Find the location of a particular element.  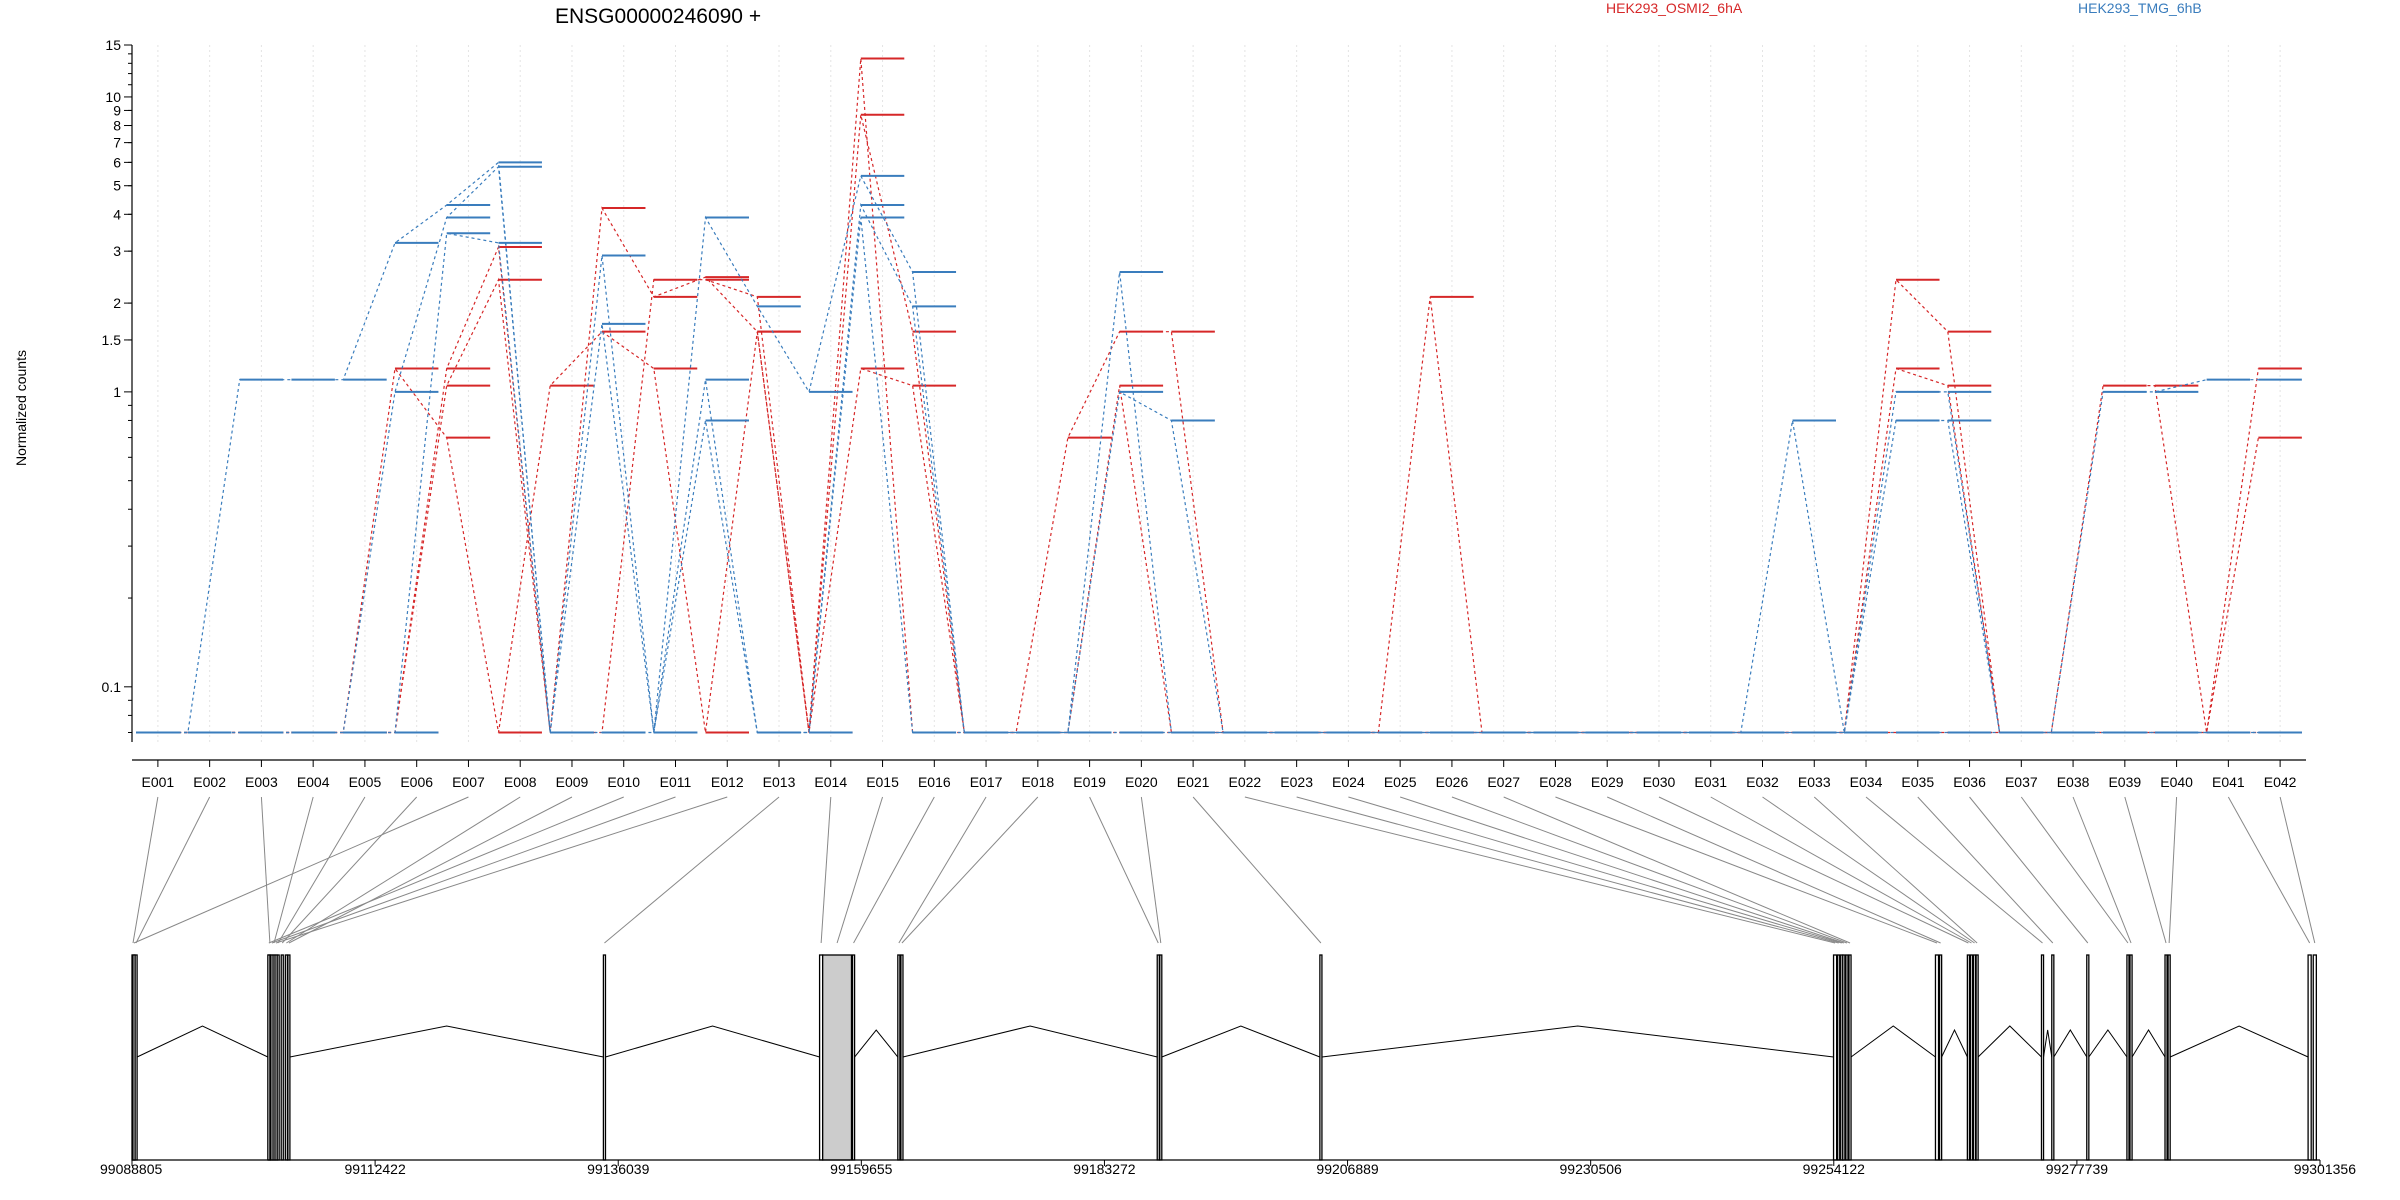

exon-label: E020 is located at coordinates (1141, 782).